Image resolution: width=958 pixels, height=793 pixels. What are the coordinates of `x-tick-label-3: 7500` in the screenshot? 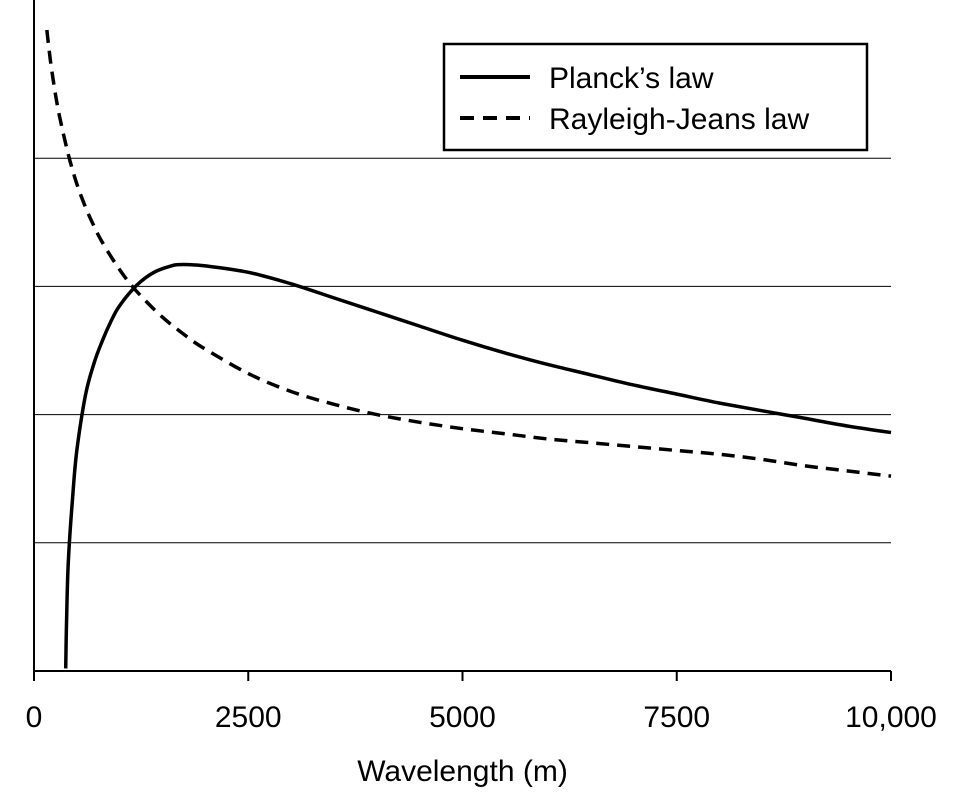 It's located at (676, 717).